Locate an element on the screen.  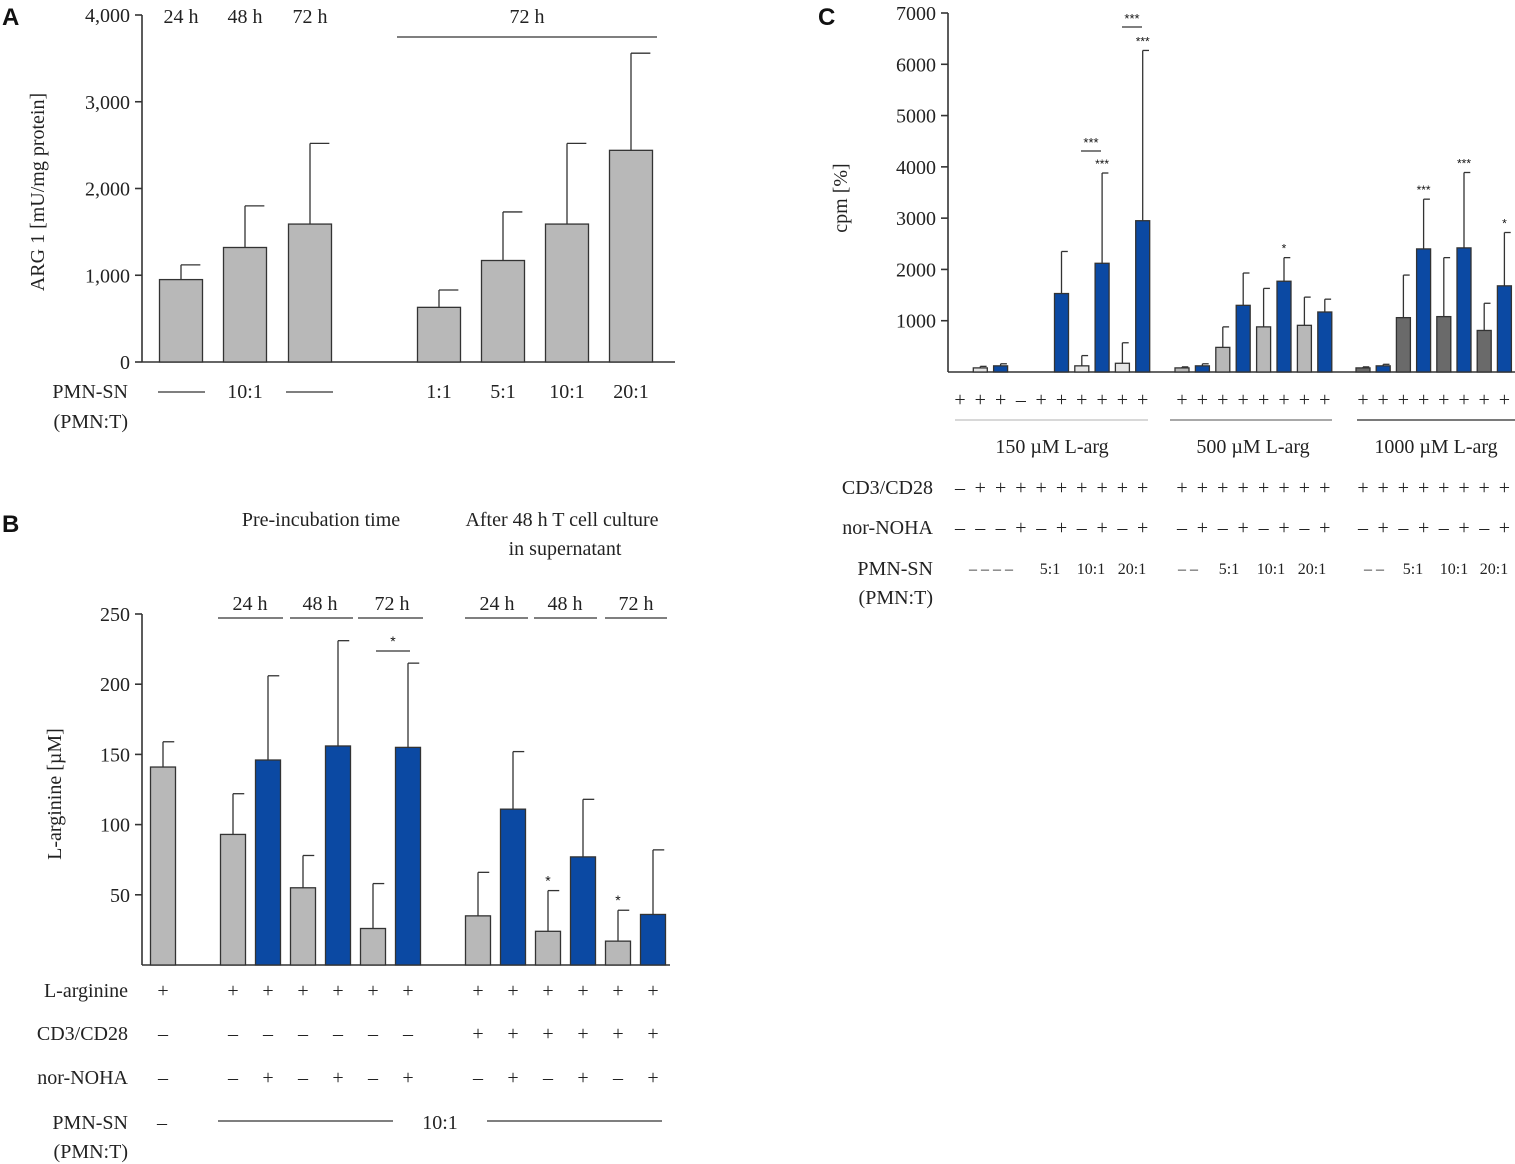
panel-a-bars is located at coordinates (406, 207).